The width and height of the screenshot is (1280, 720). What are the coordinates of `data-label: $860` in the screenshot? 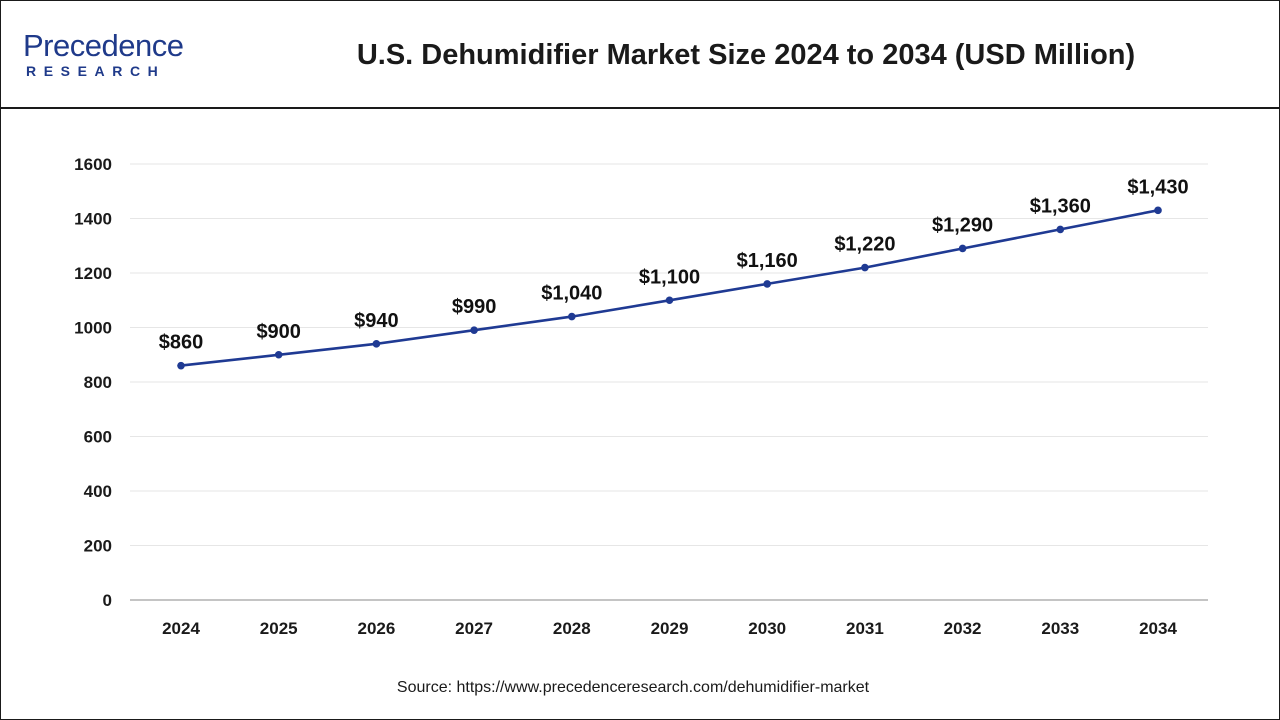 It's located at (181, 343).